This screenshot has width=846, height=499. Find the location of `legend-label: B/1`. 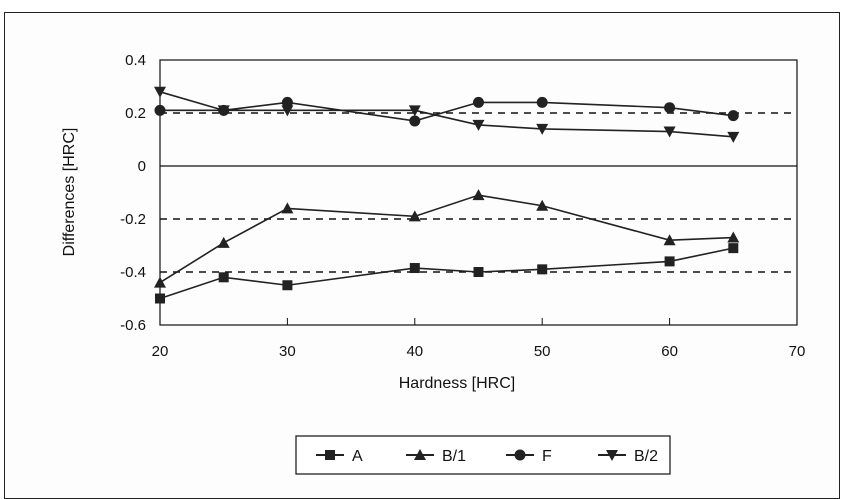

legend-label: B/1 is located at coordinates (454, 456).